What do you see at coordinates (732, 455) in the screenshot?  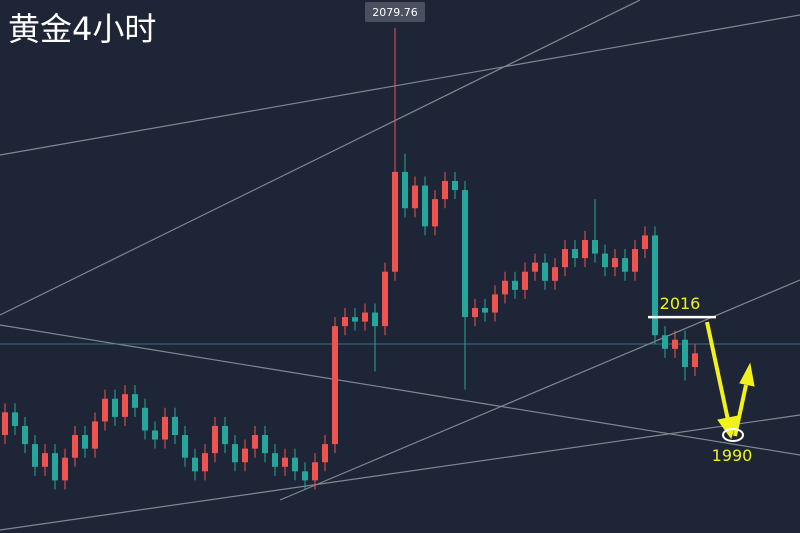 I see `level-label: 1990` at bounding box center [732, 455].